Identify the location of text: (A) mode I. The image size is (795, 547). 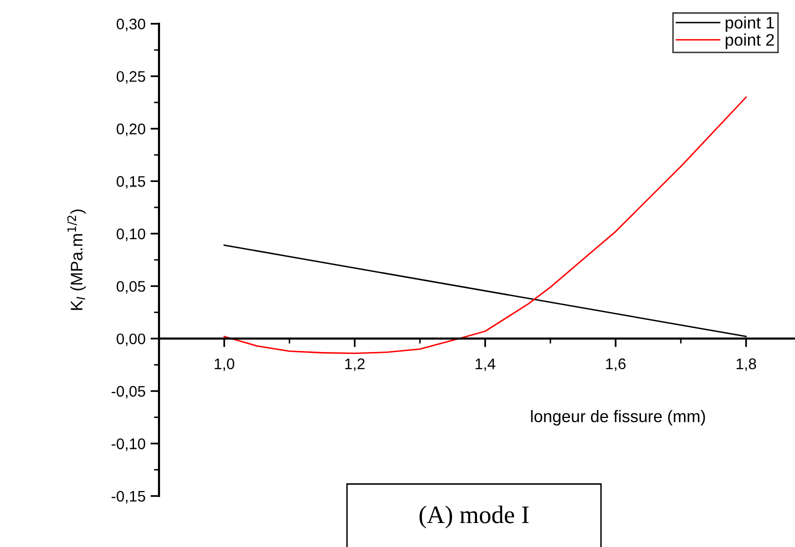
(474, 517).